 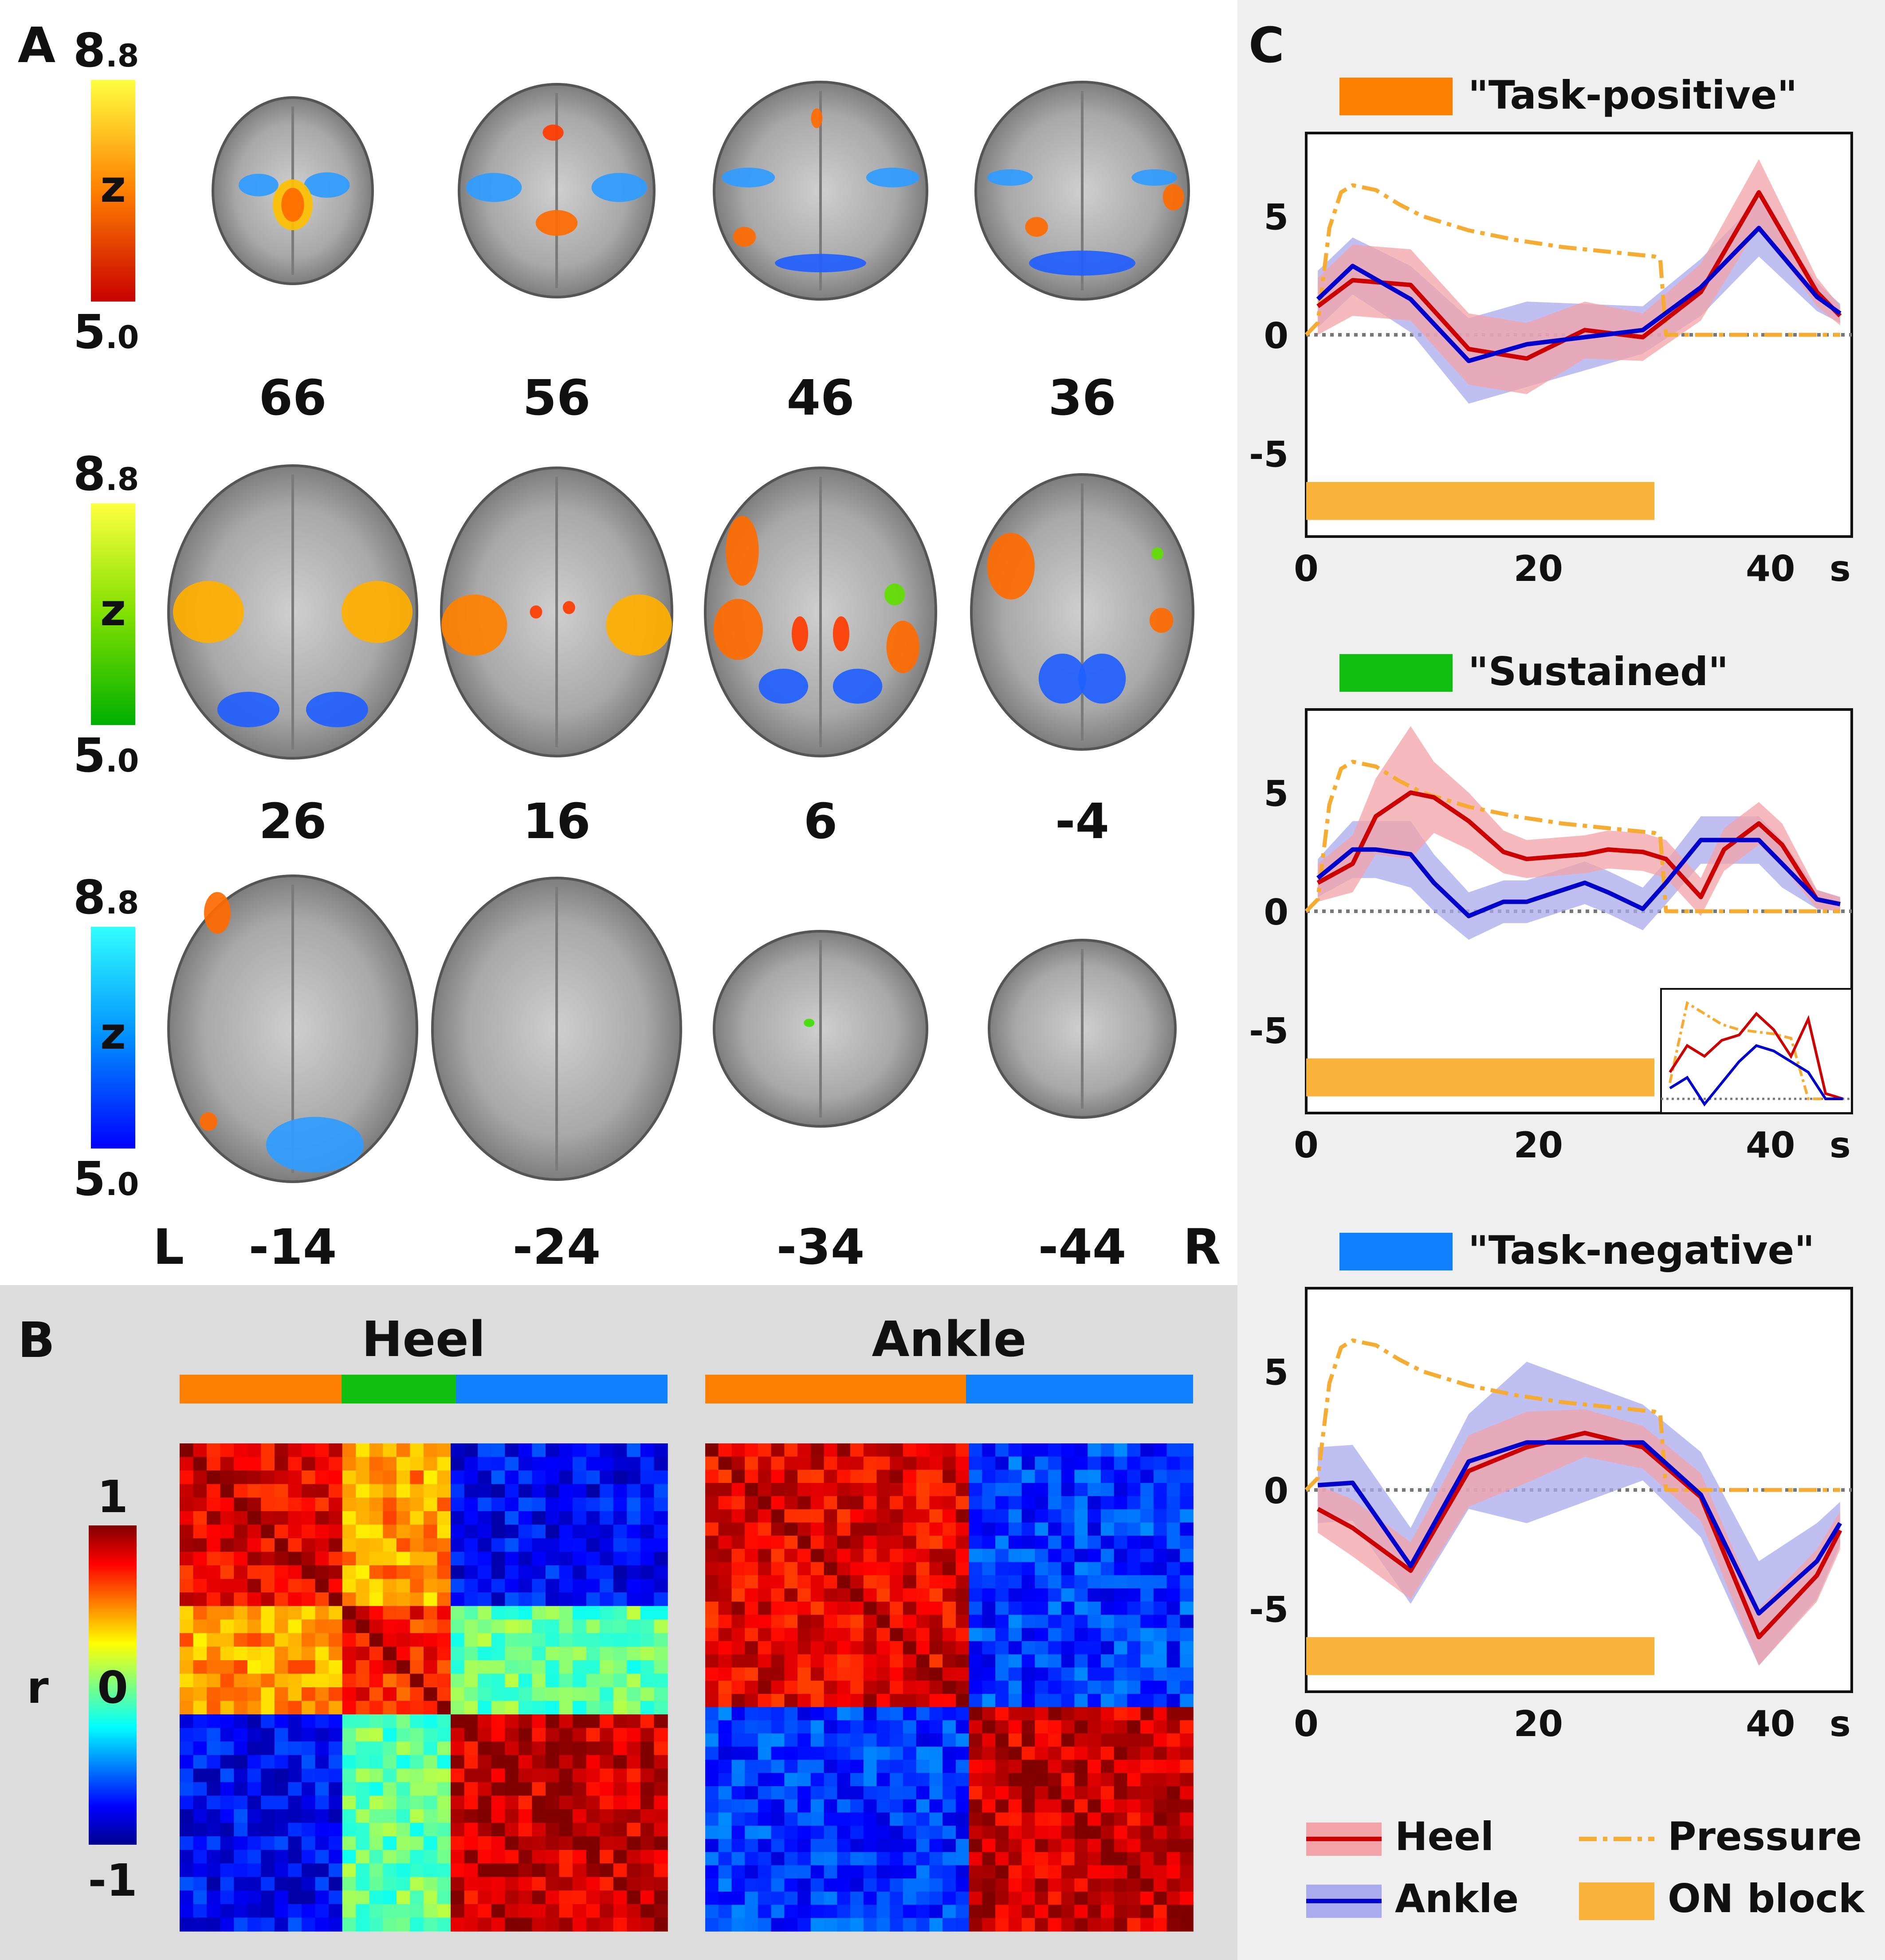 What do you see at coordinates (261, 1389) in the screenshot?
I see `heel-network-bar-task-positive` at bounding box center [261, 1389].